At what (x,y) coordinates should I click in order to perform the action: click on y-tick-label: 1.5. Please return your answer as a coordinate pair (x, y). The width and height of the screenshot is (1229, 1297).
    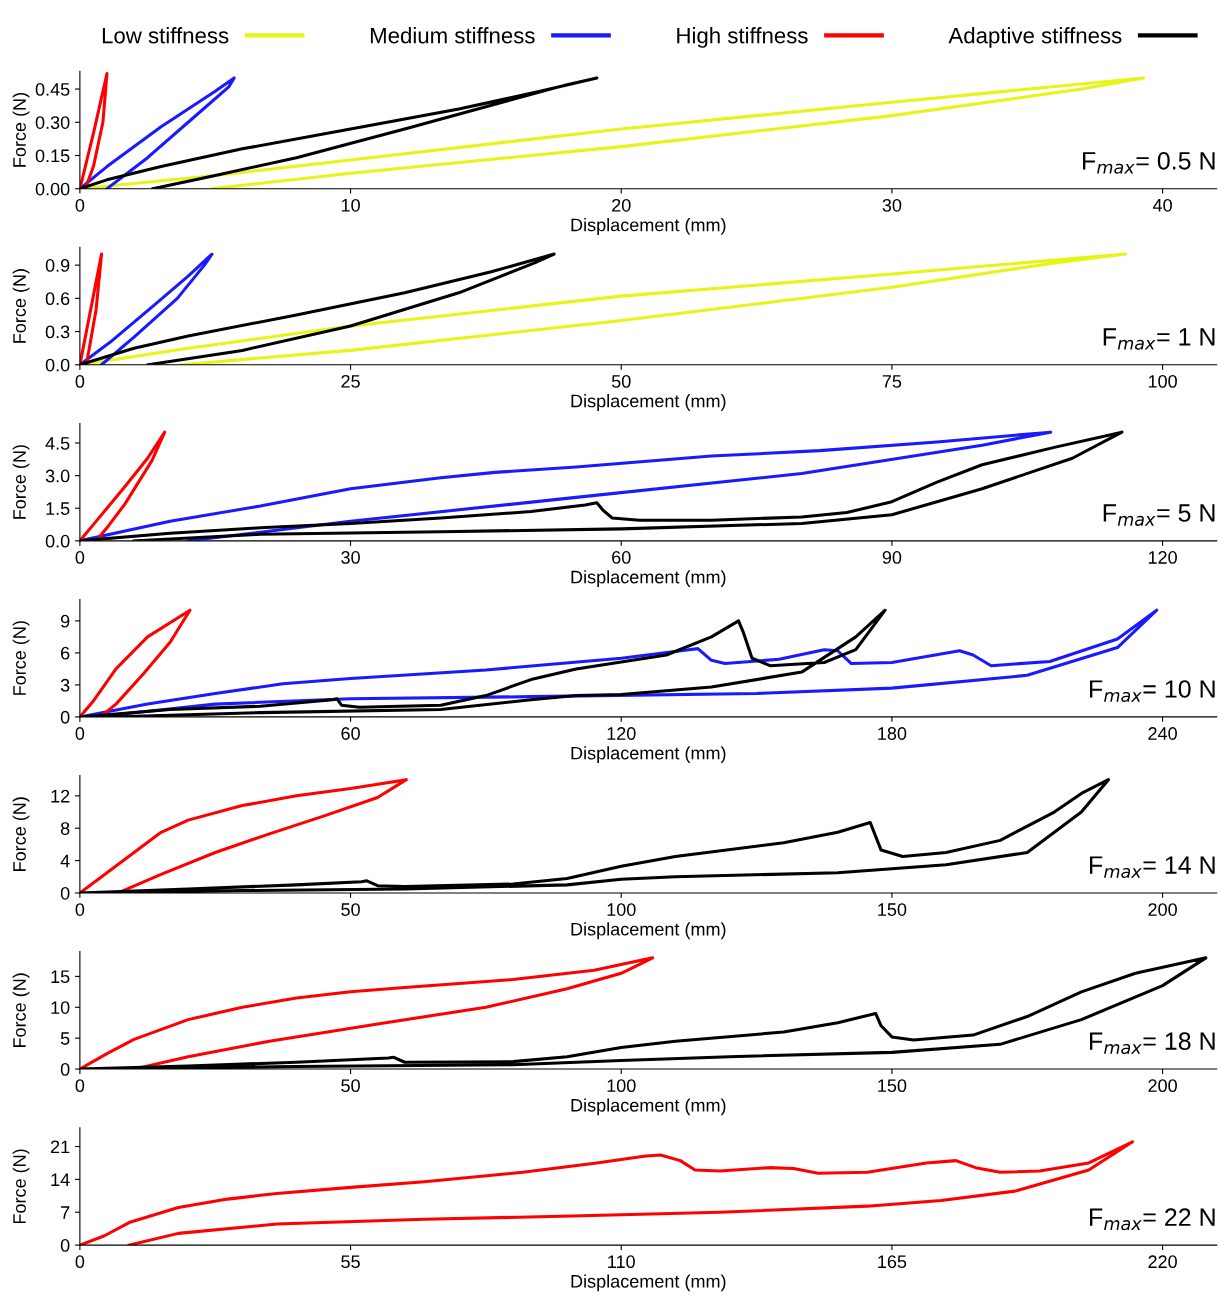
    Looking at the image, I should click on (58, 508).